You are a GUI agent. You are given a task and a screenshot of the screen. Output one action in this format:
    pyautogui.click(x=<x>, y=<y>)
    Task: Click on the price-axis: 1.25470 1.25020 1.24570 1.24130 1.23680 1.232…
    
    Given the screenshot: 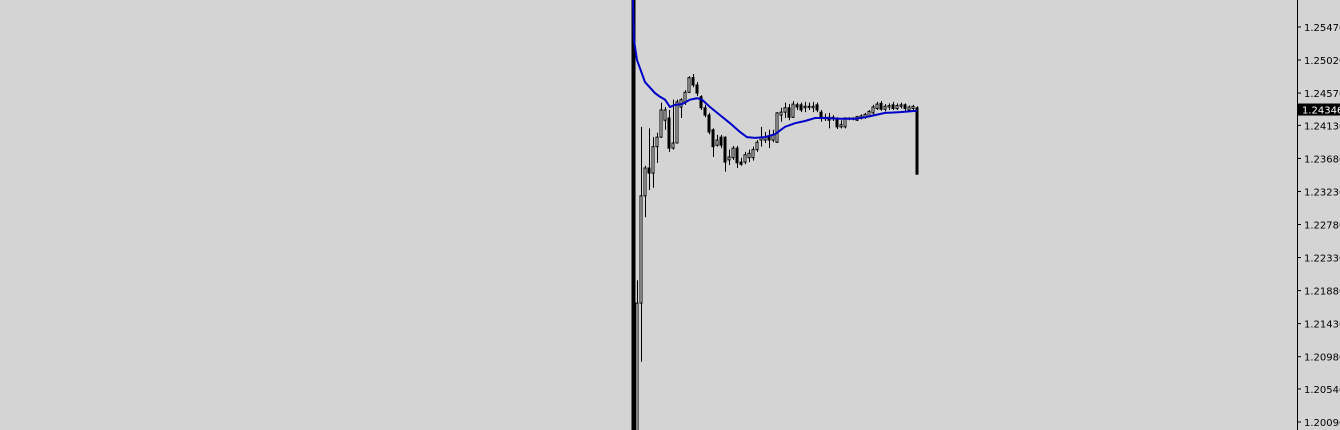 What is the action you would take?
    pyautogui.click(x=1318, y=226)
    